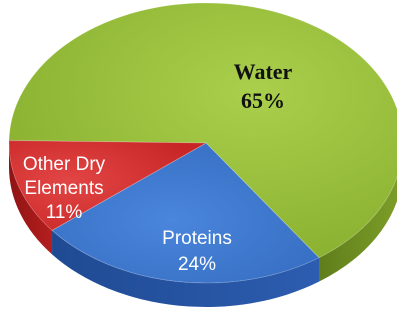 Image resolution: width=397 pixels, height=334 pixels. What do you see at coordinates (197, 238) in the screenshot?
I see `proteins-label: Proteins` at bounding box center [197, 238].